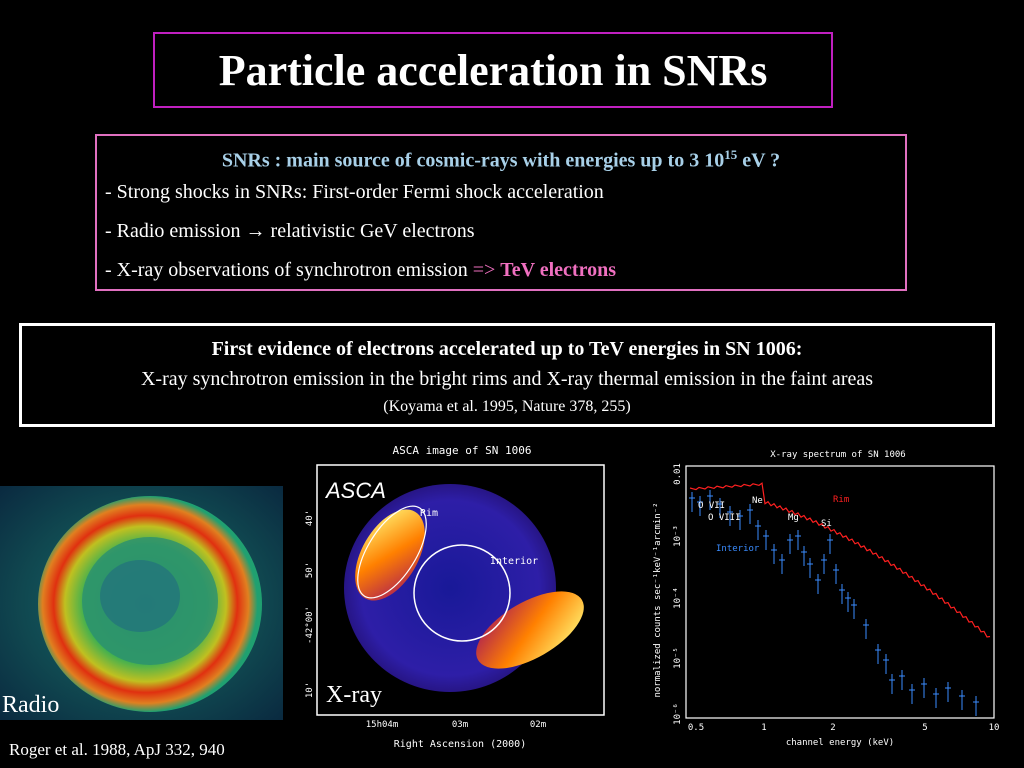 This screenshot has height=768, width=1024. What do you see at coordinates (793, 518) in the screenshot?
I see `mg-label: Mg` at bounding box center [793, 518].